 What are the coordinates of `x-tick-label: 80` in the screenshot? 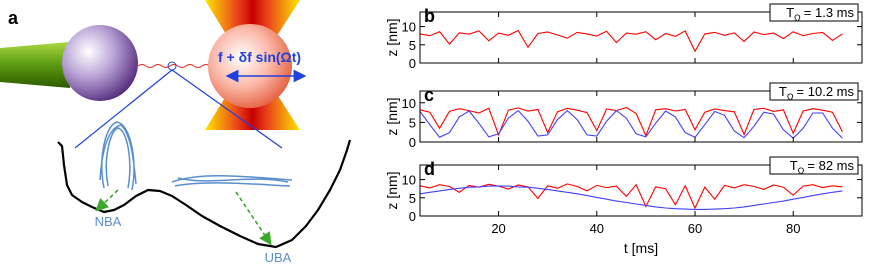 It's located at (793, 228).